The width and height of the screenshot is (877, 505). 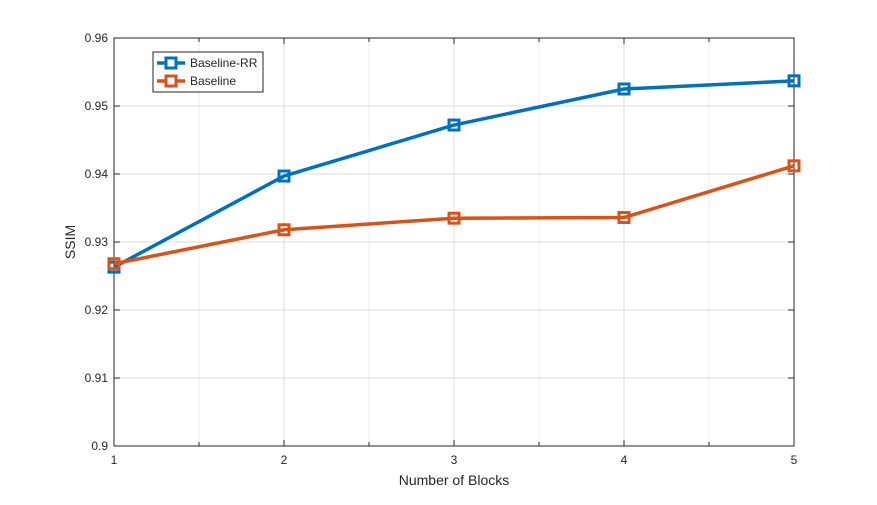 What do you see at coordinates (97, 38) in the screenshot?
I see `y-tick-label: 0.96` at bounding box center [97, 38].